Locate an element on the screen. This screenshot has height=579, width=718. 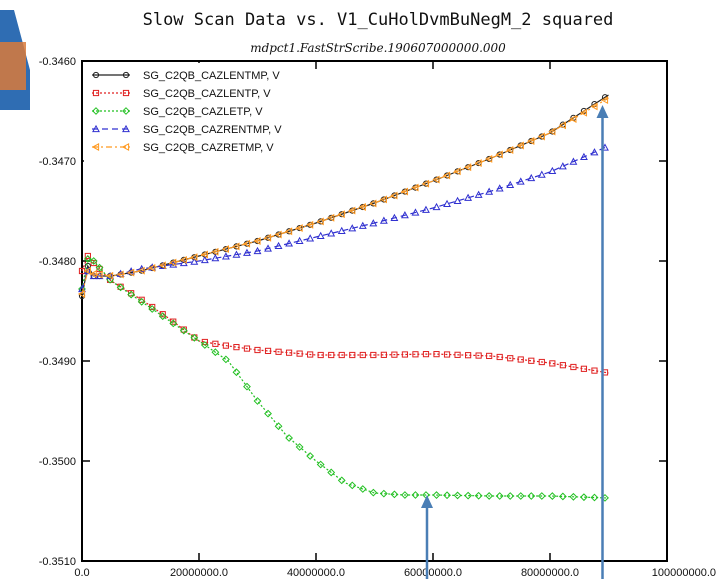
annotation-arrow is located at coordinates (427, 537).